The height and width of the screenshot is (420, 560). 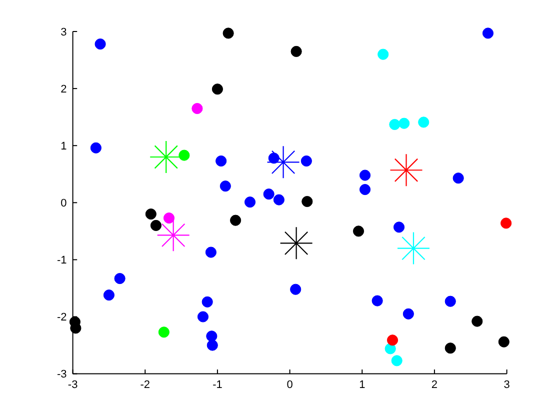 What do you see at coordinates (63, 89) in the screenshot?
I see `y-tick-label: 2` at bounding box center [63, 89].